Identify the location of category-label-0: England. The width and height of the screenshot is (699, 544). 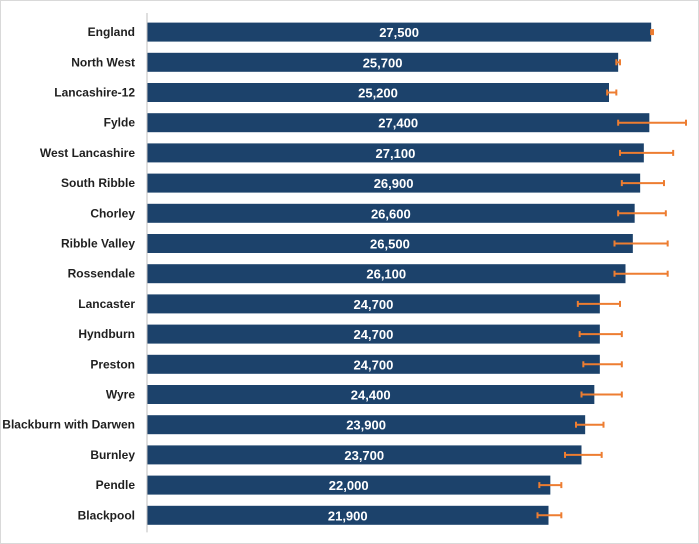
(111, 32).